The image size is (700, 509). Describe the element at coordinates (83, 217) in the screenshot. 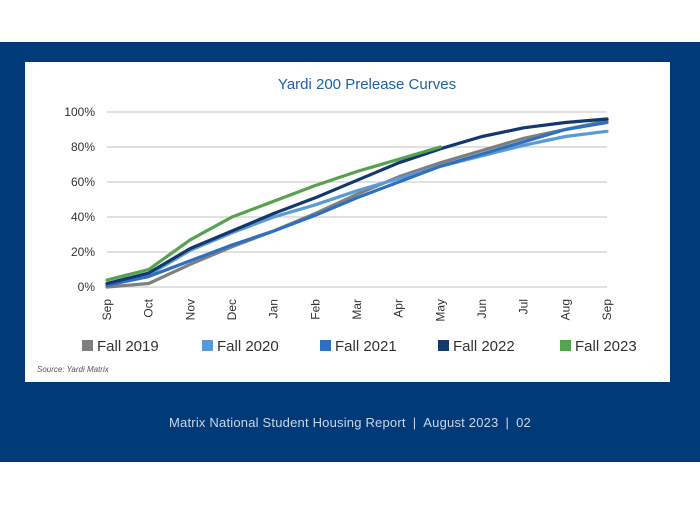

I see `y-tick-label: 40%` at that location.